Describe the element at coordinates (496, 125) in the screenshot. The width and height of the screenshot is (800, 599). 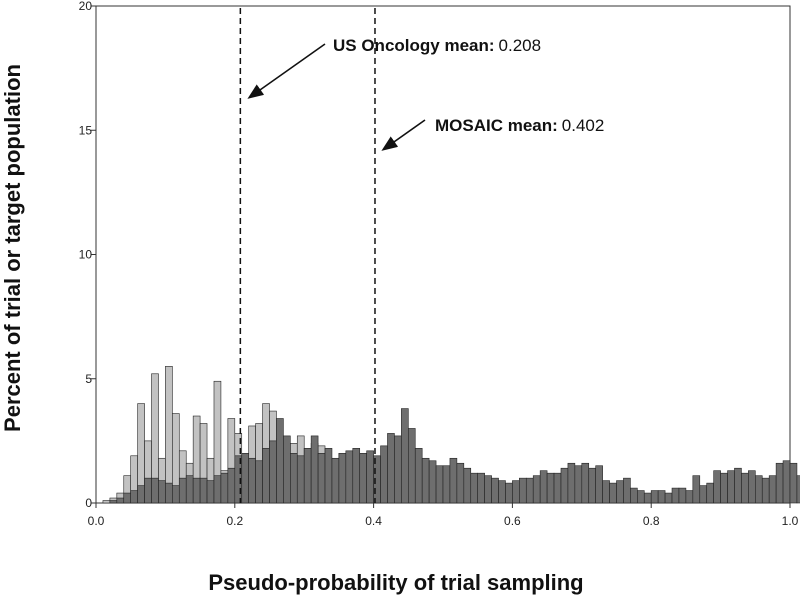
I see `mosaic-mean-label: MOSAIC mean:` at that location.